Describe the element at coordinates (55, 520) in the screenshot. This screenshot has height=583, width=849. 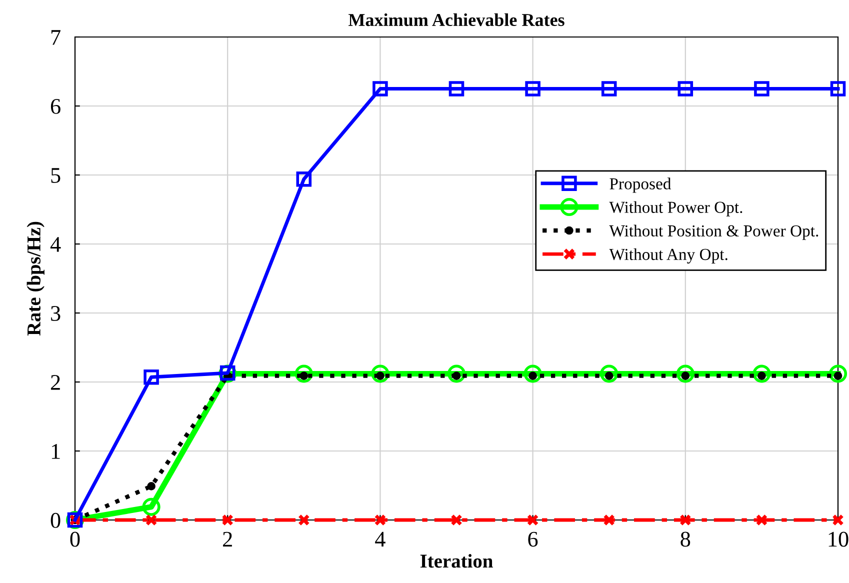
I see `y-tick-label: 0` at that location.